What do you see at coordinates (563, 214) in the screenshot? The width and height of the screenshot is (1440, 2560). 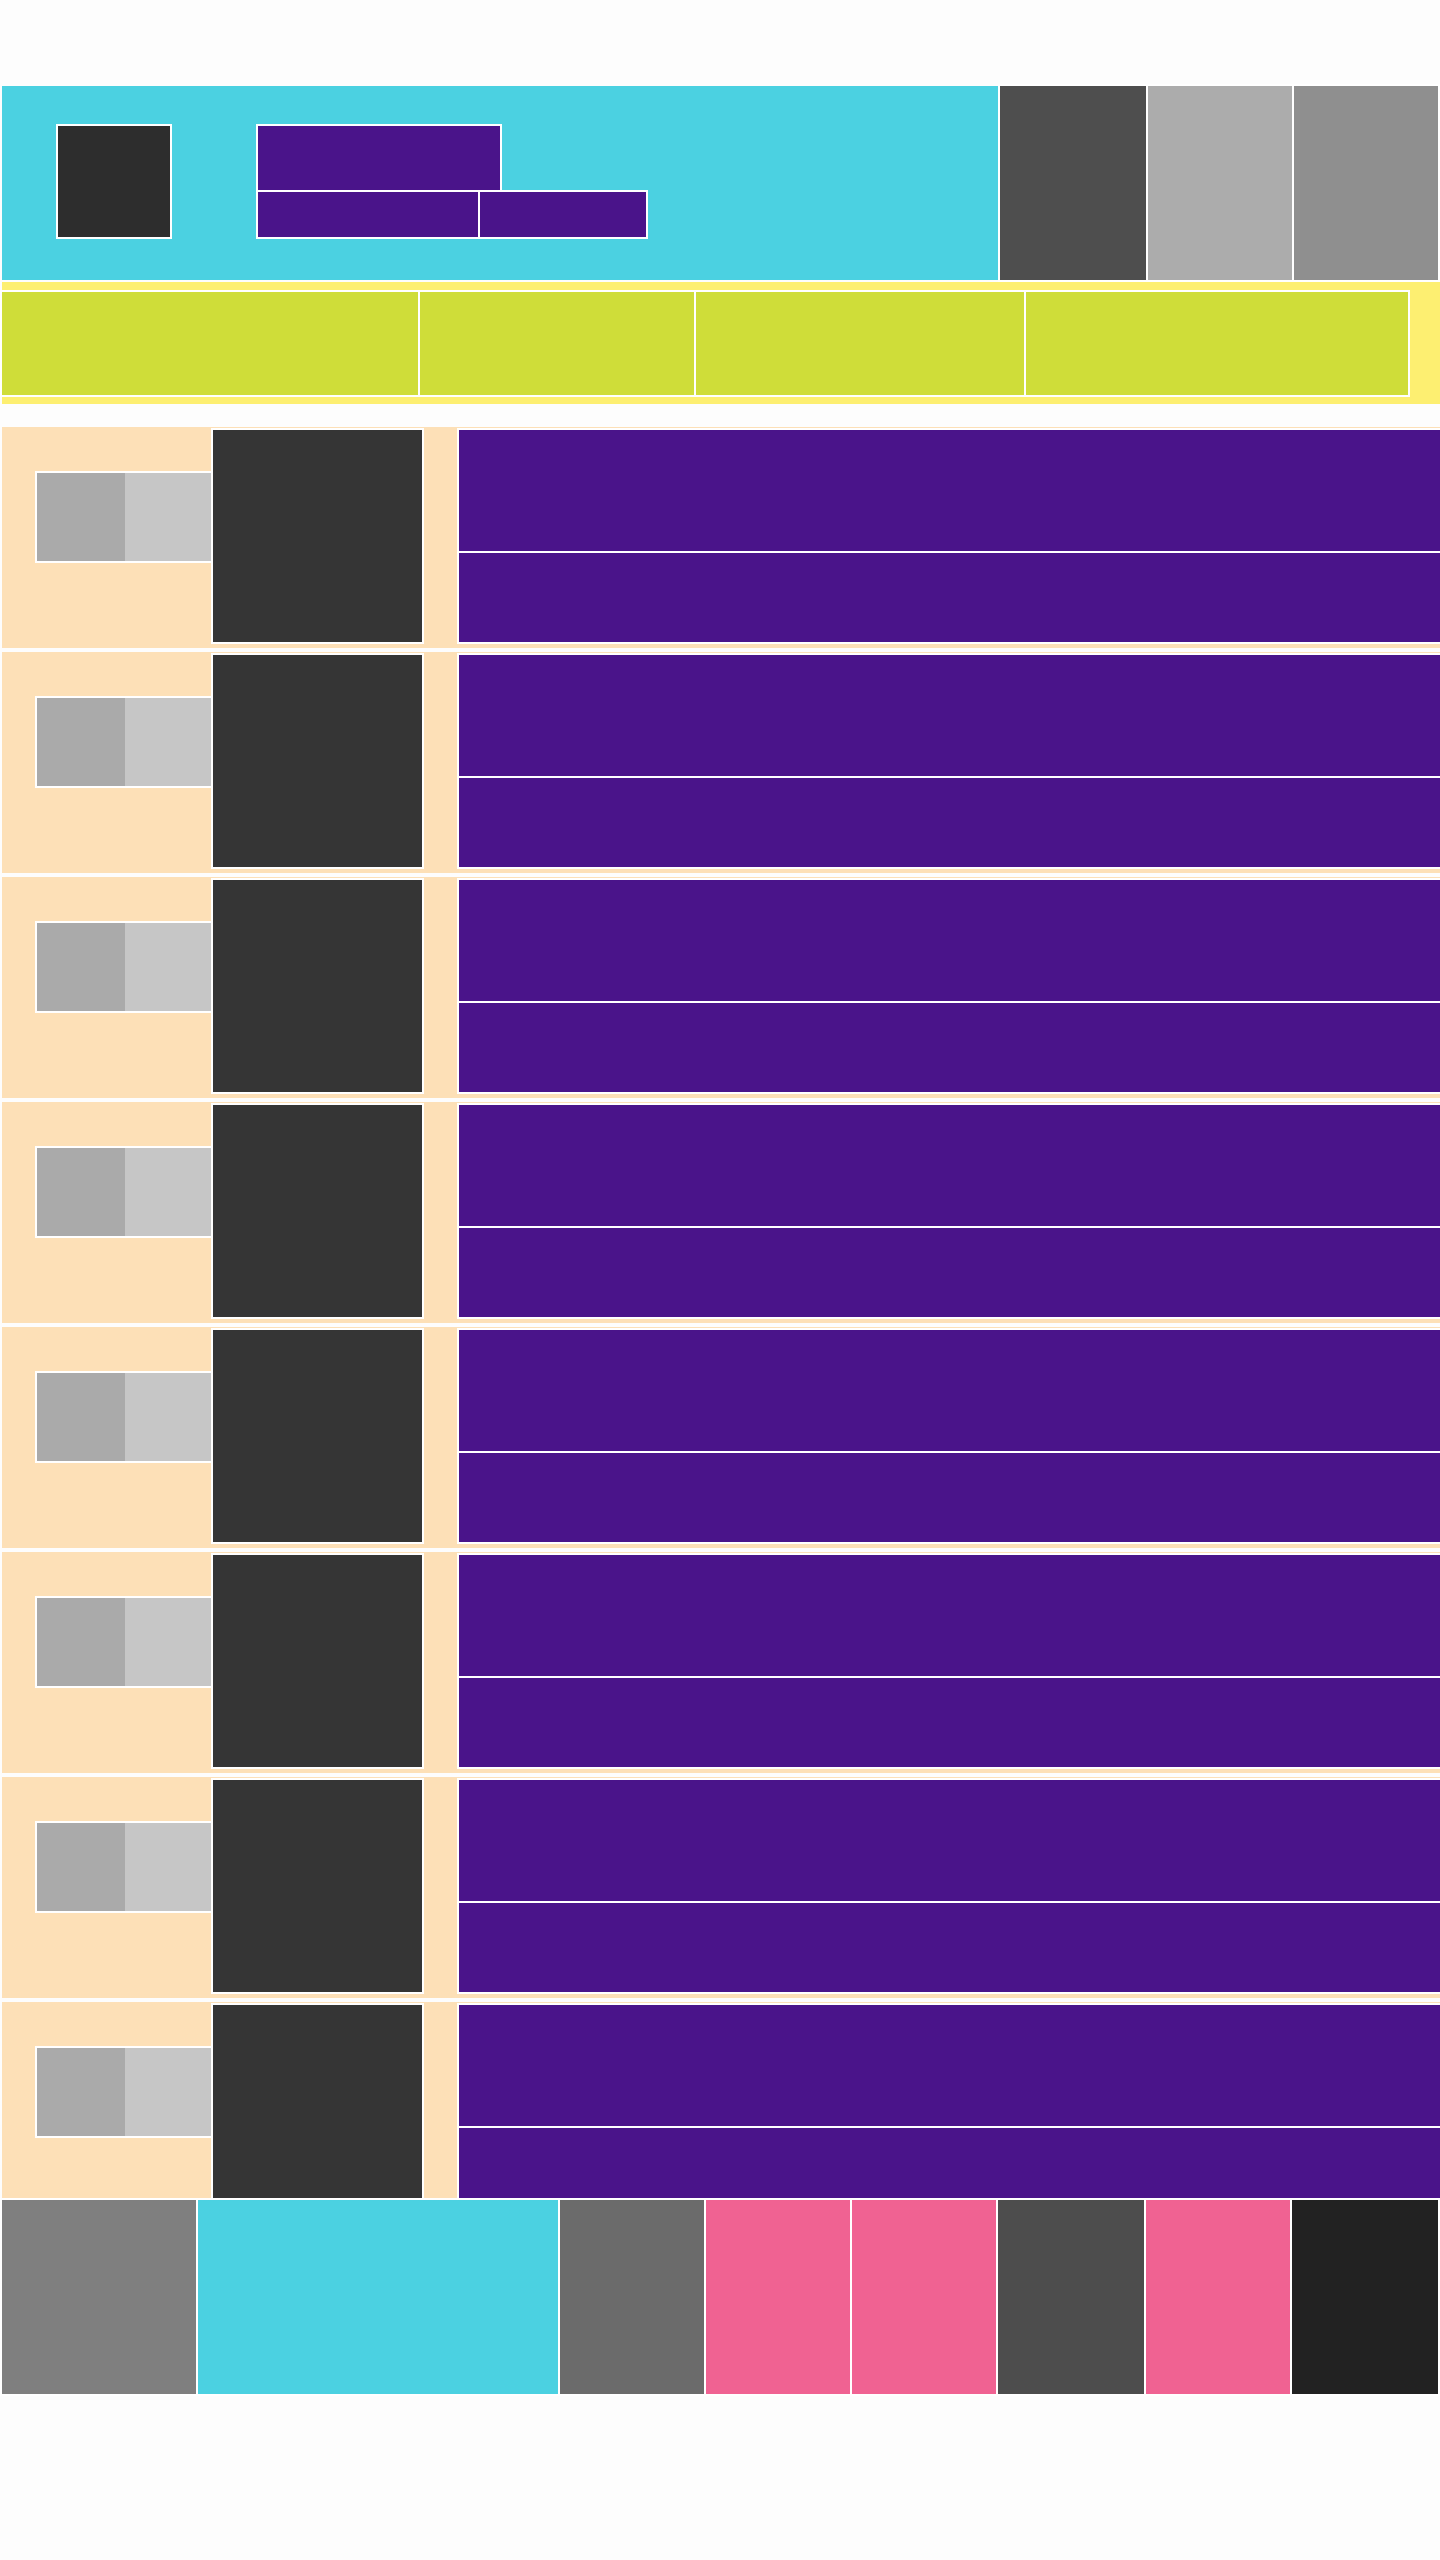 I see `app-subtitle-b` at bounding box center [563, 214].